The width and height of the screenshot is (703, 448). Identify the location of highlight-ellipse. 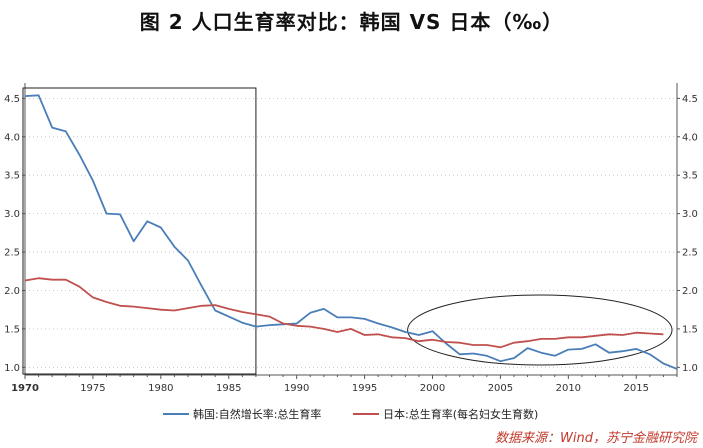
(540, 330).